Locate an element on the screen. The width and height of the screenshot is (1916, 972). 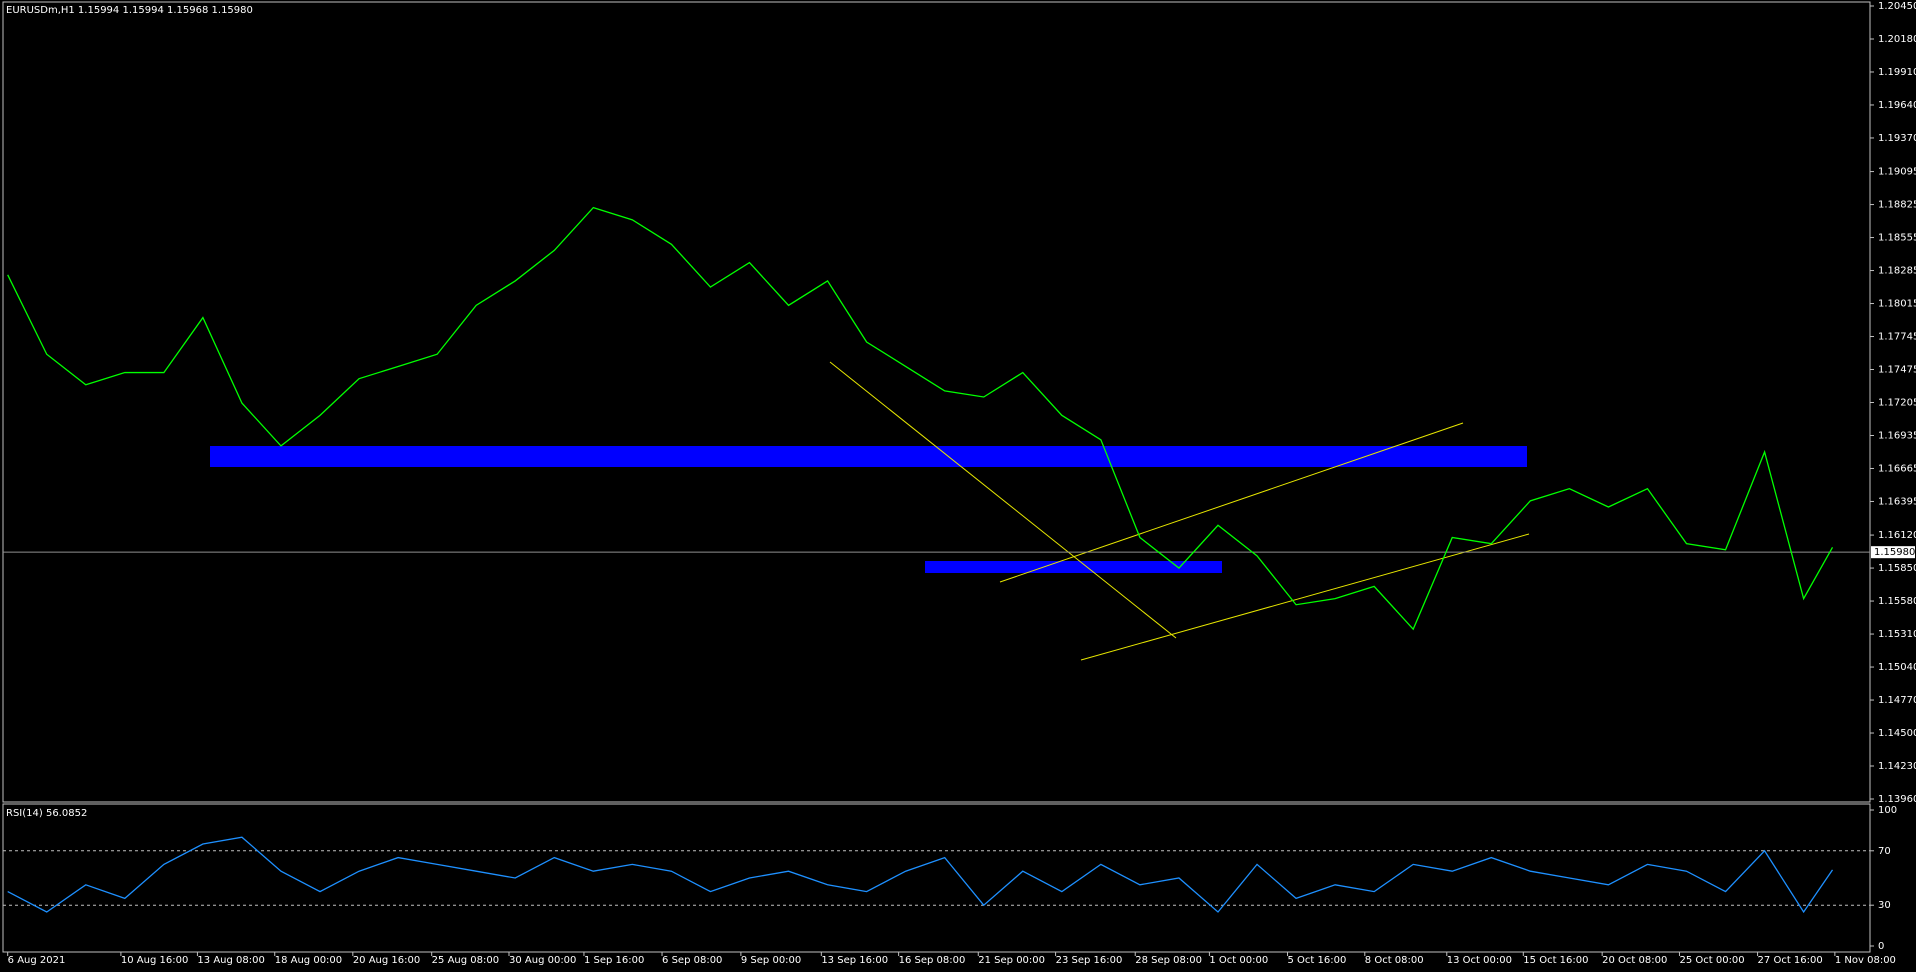
x-tick-label: 13 Aug 08:00 is located at coordinates (230, 960).